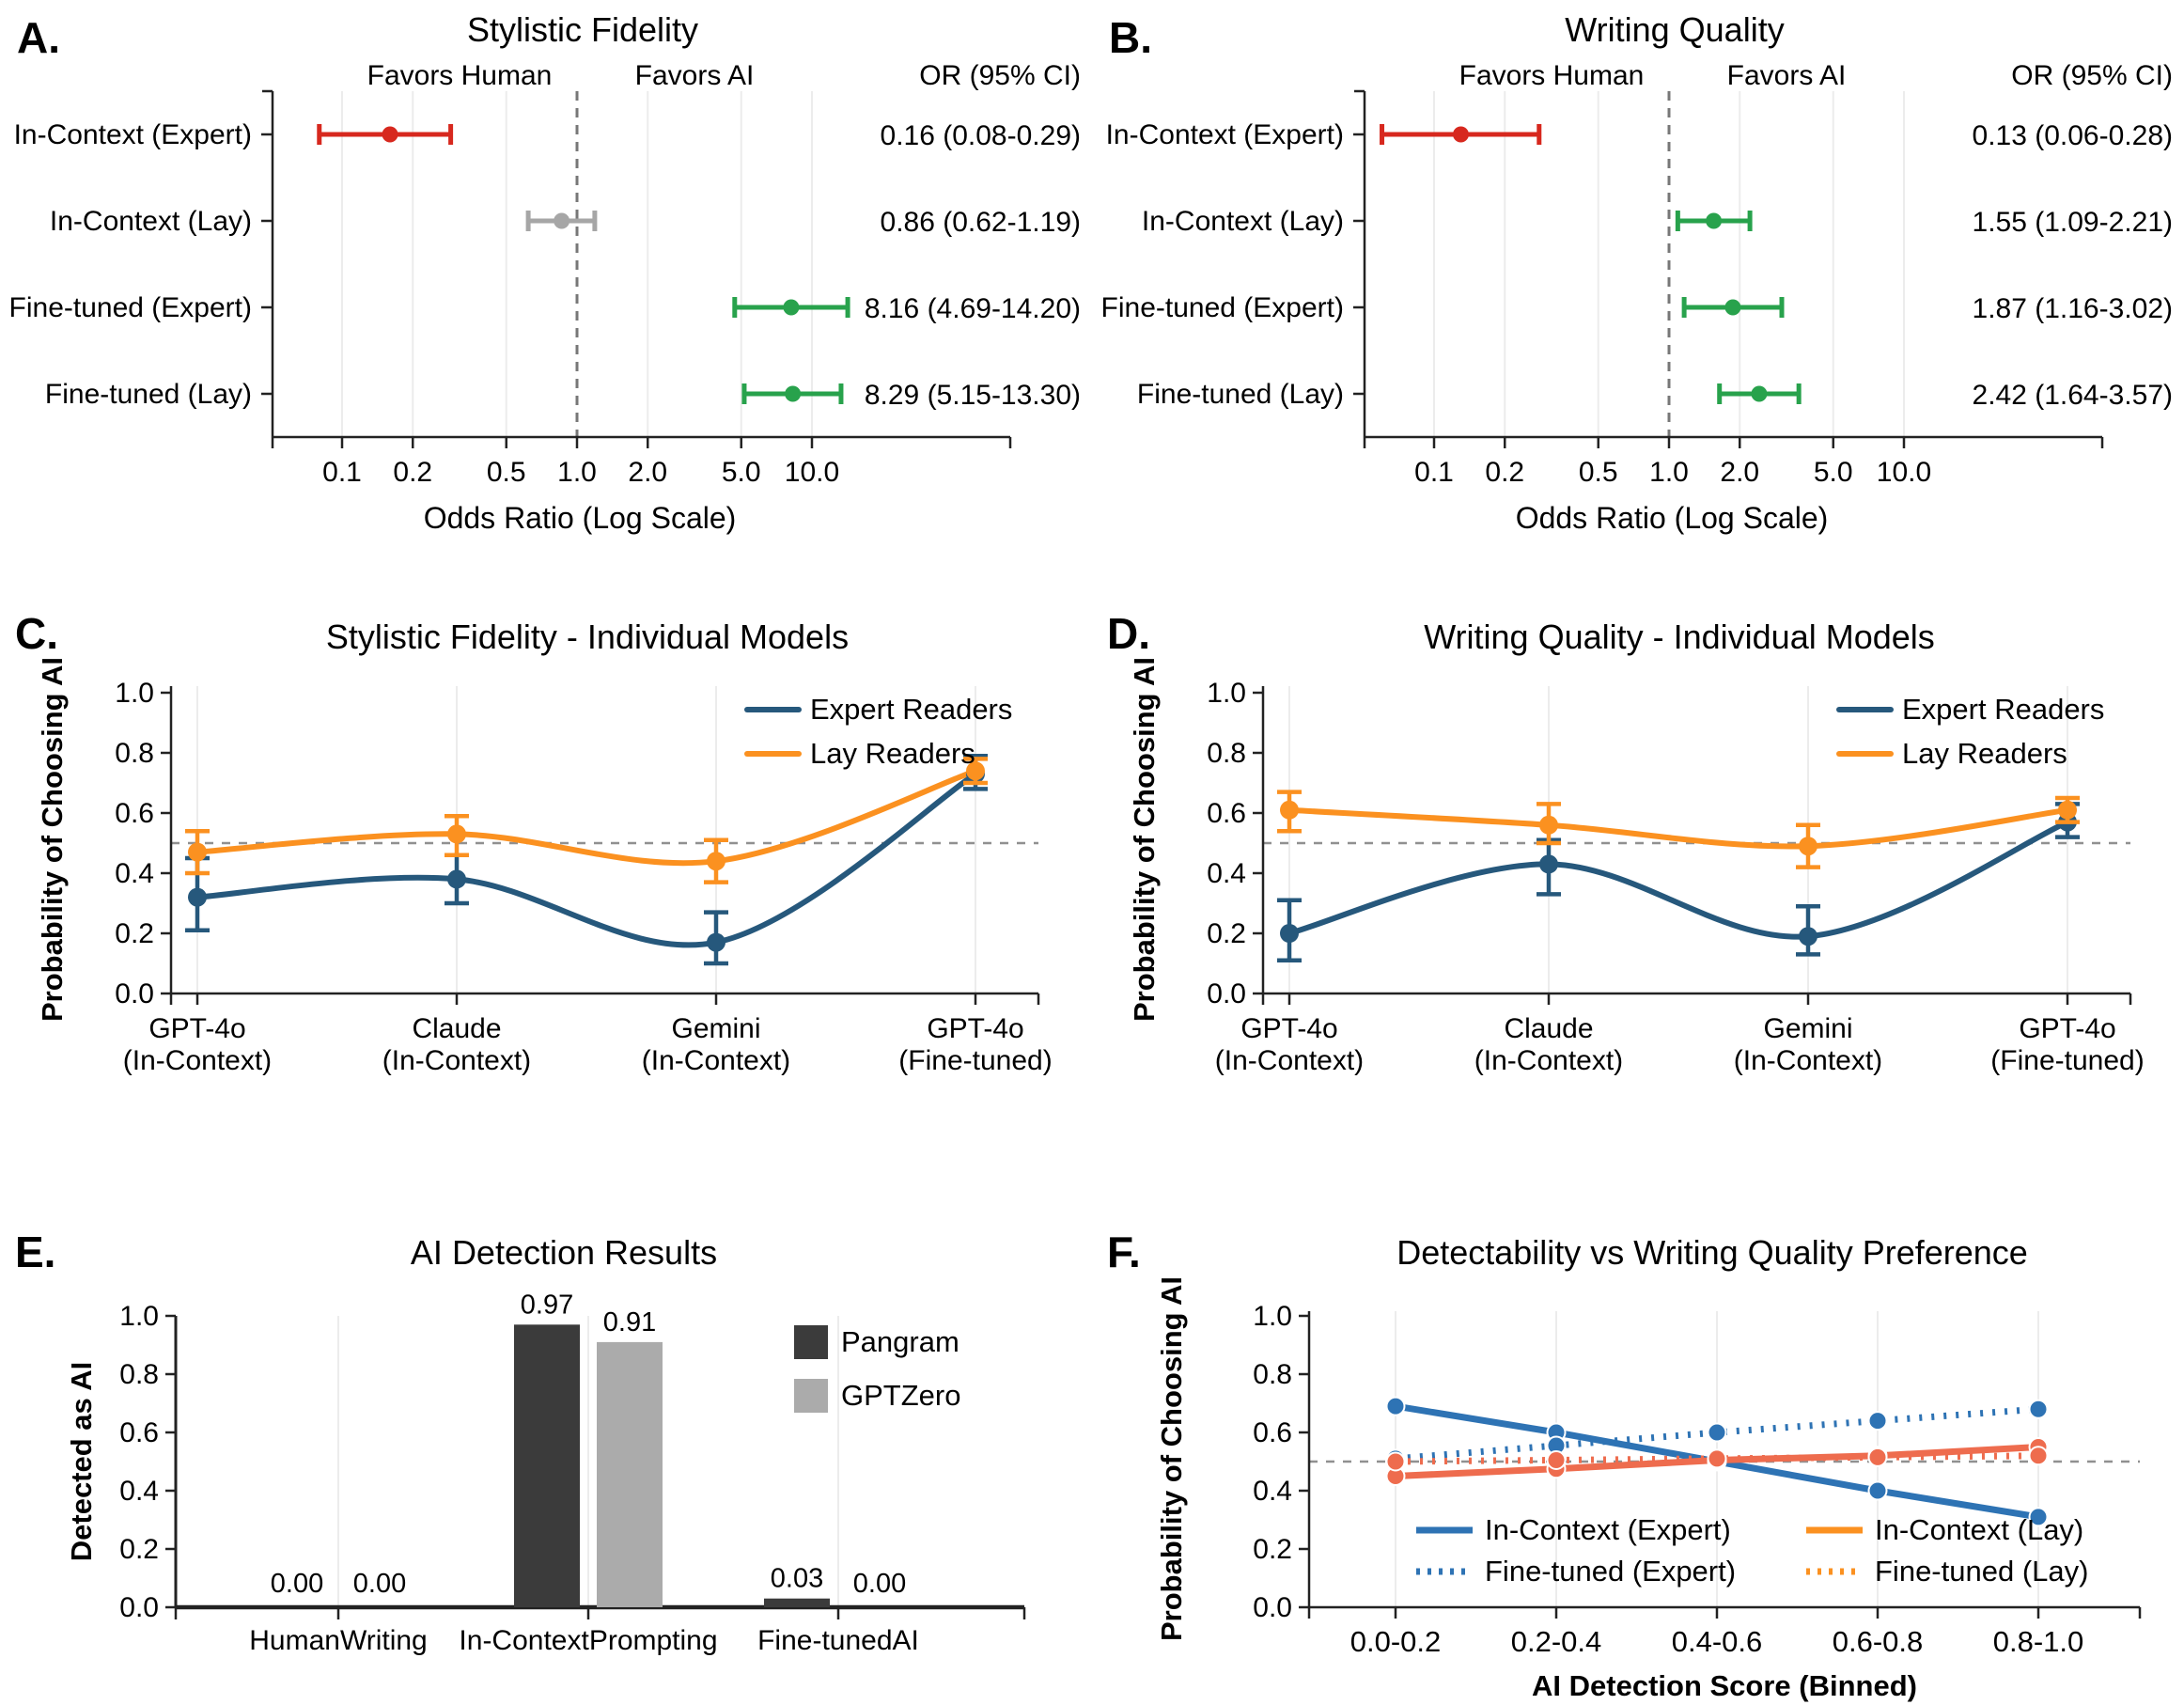 This screenshot has height=1705, width=2184. What do you see at coordinates (1982, 1572) in the screenshot?
I see `legend-label: Fine-tuned (Lay)` at bounding box center [1982, 1572].